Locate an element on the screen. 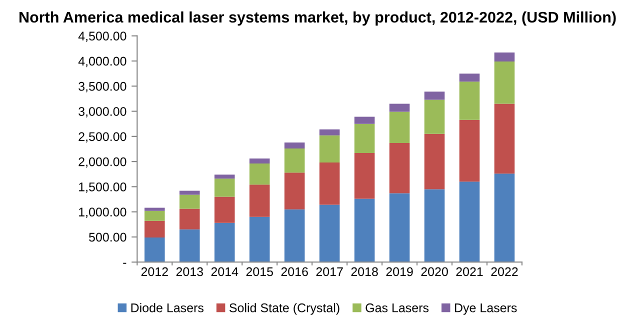  y-tick-label: 500.00 is located at coordinates (107, 237).